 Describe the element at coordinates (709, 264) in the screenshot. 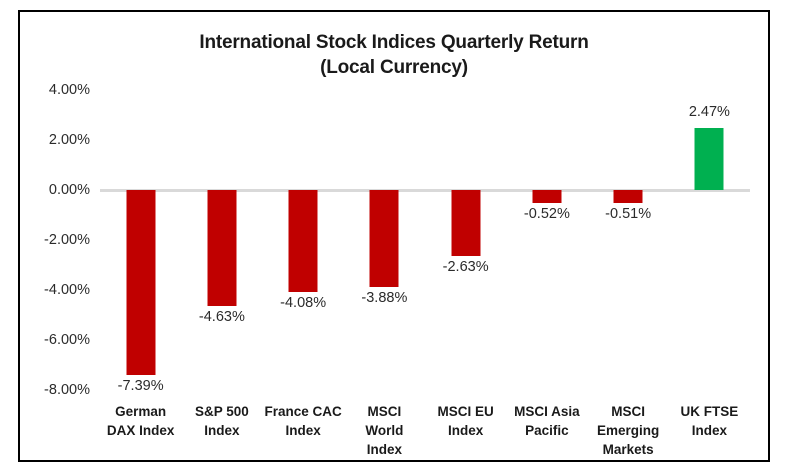

I see `bar-group: 2.47% UK FTSE Index` at that location.